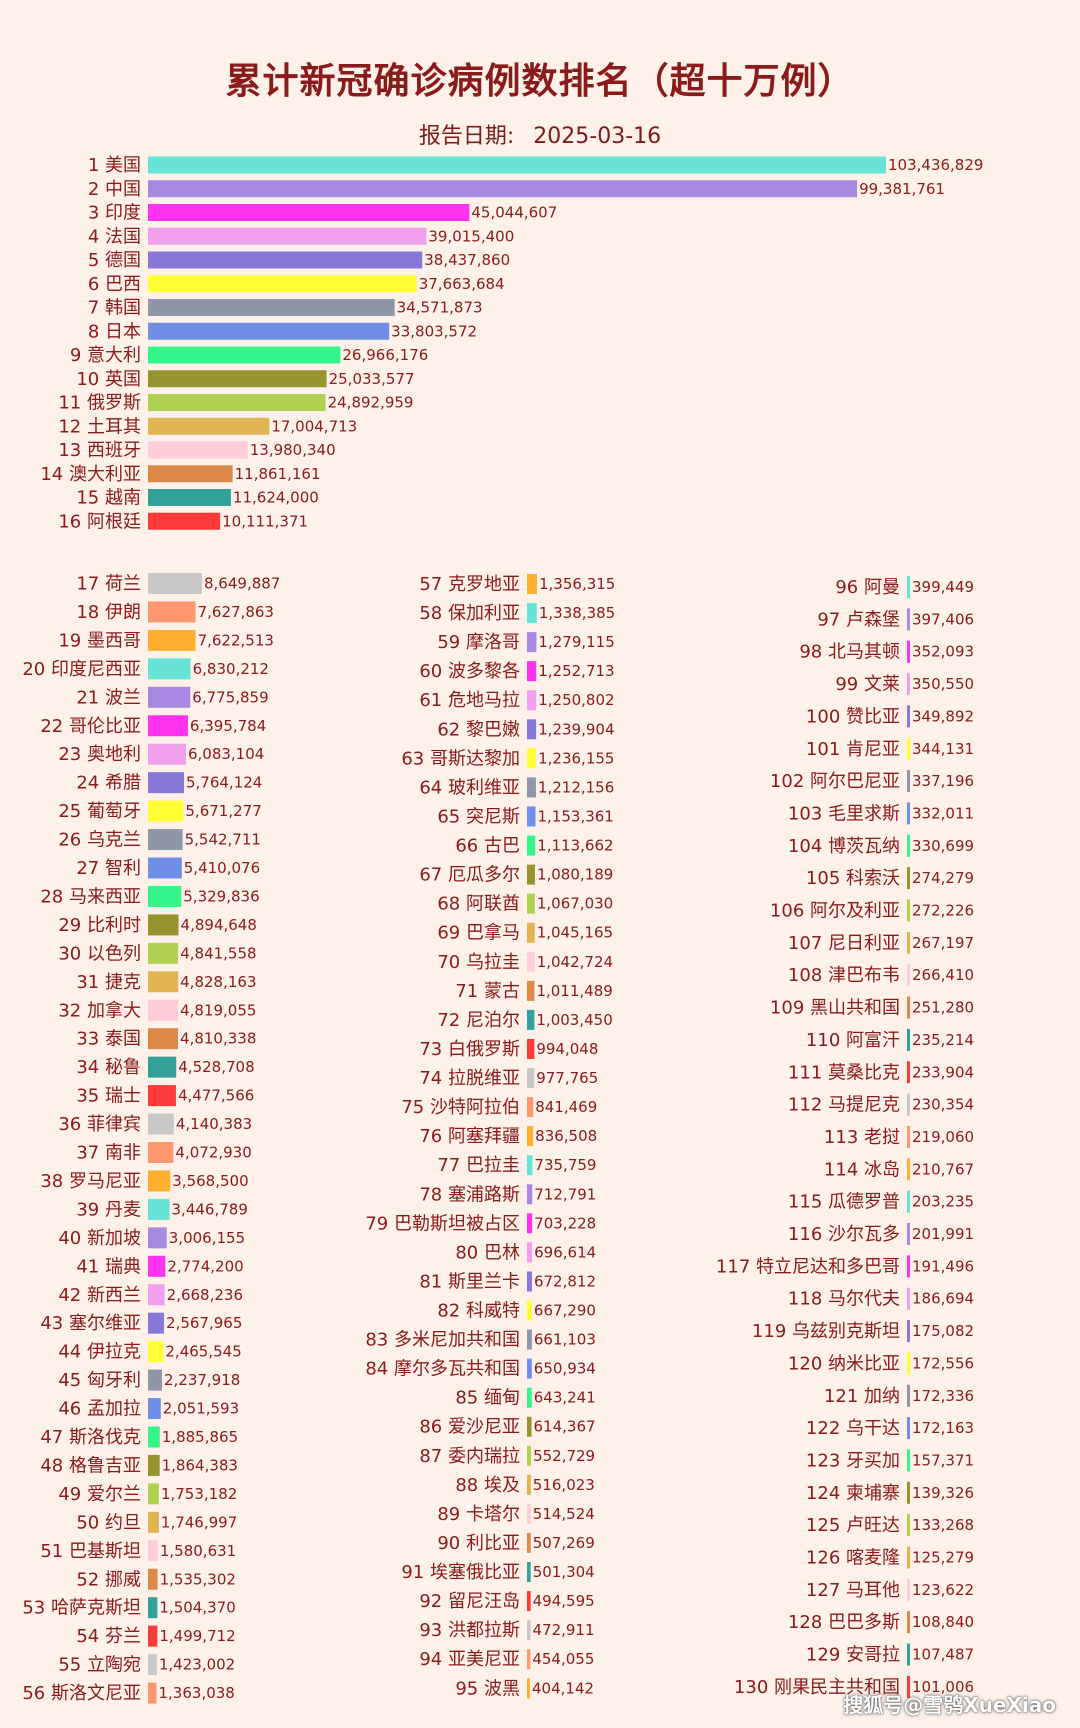 This screenshot has height=1728, width=1080. I want to click on value-label: 172,336, so click(943, 1396).